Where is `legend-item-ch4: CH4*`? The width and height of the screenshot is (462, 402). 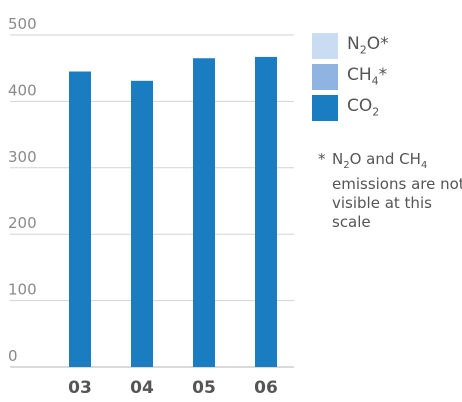
legend-item-ch4: CH4* is located at coordinates (350, 76).